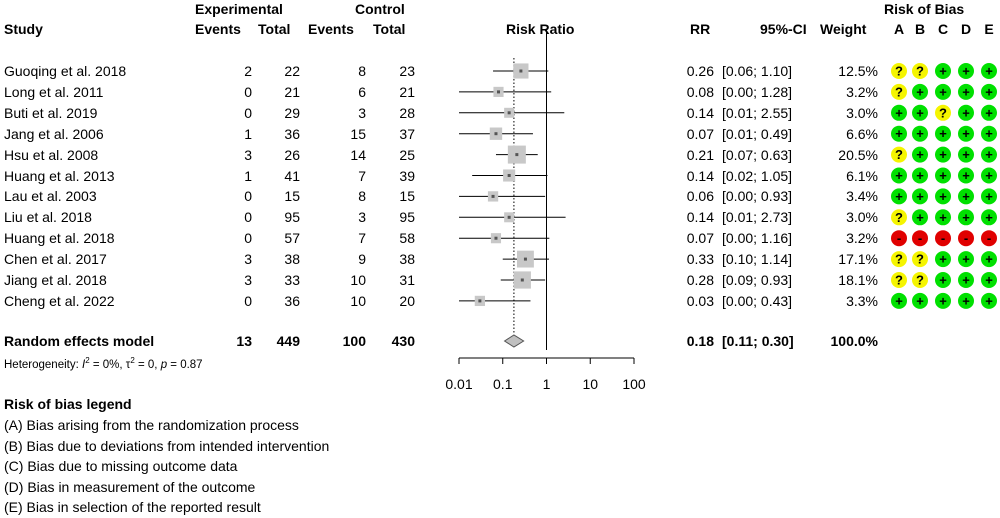 This screenshot has height=518, width=1000. I want to click on pooled-diamond, so click(514, 341).